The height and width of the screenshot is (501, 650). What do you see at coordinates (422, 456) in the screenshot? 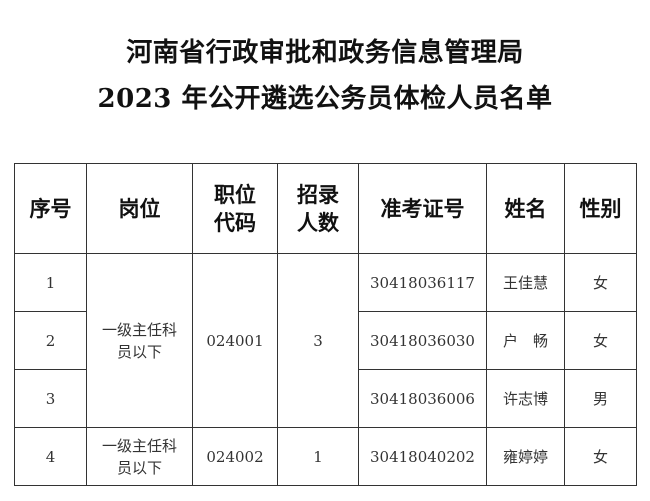
I see `cell-exam-id: 30418040202` at bounding box center [422, 456].